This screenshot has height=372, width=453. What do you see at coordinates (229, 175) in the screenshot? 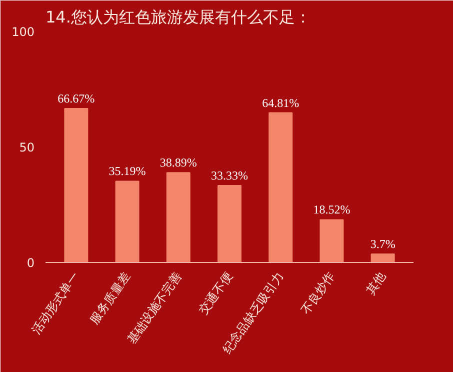
I see `data-label: 33.33%` at bounding box center [229, 175].